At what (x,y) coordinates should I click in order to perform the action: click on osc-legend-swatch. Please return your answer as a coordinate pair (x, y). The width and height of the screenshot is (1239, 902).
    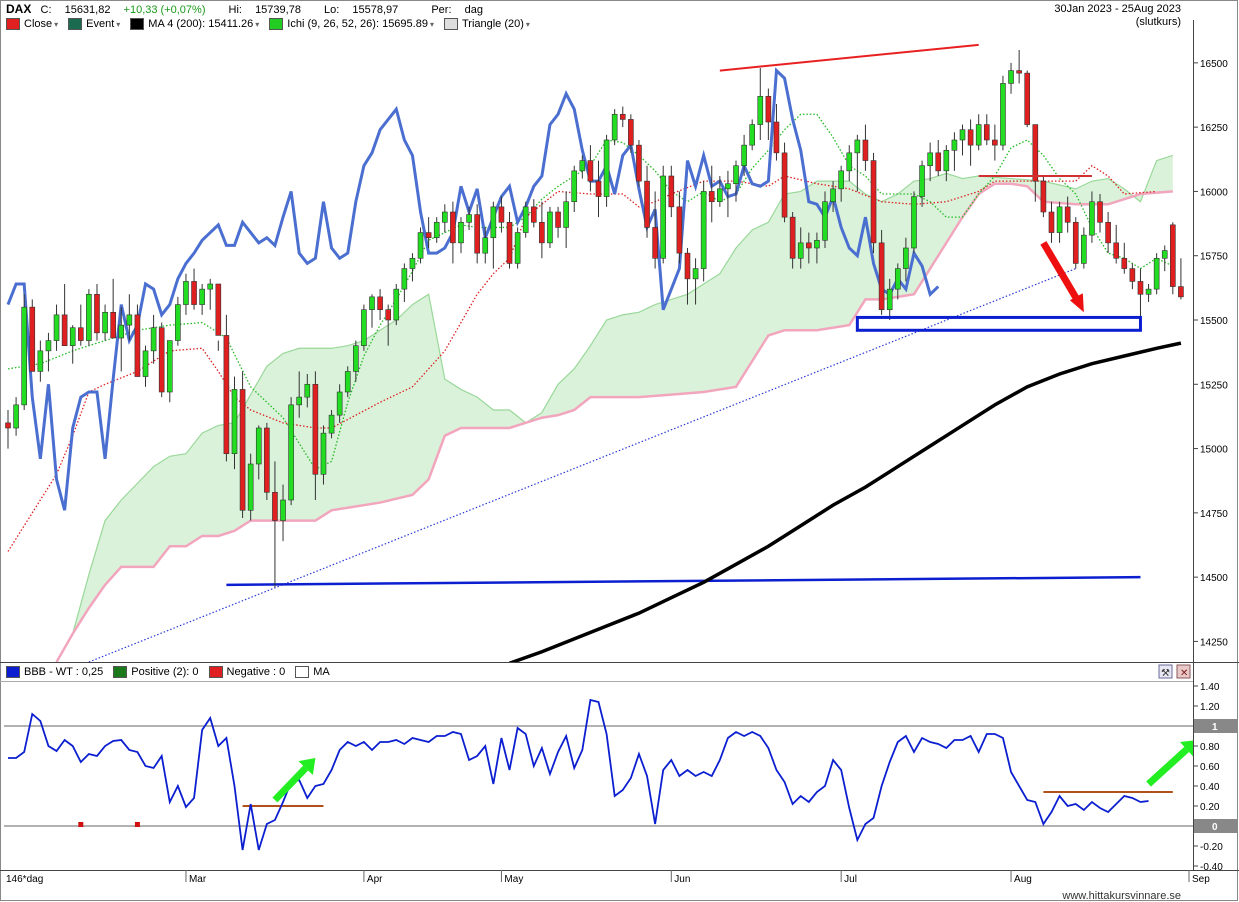
    Looking at the image, I should click on (302, 672).